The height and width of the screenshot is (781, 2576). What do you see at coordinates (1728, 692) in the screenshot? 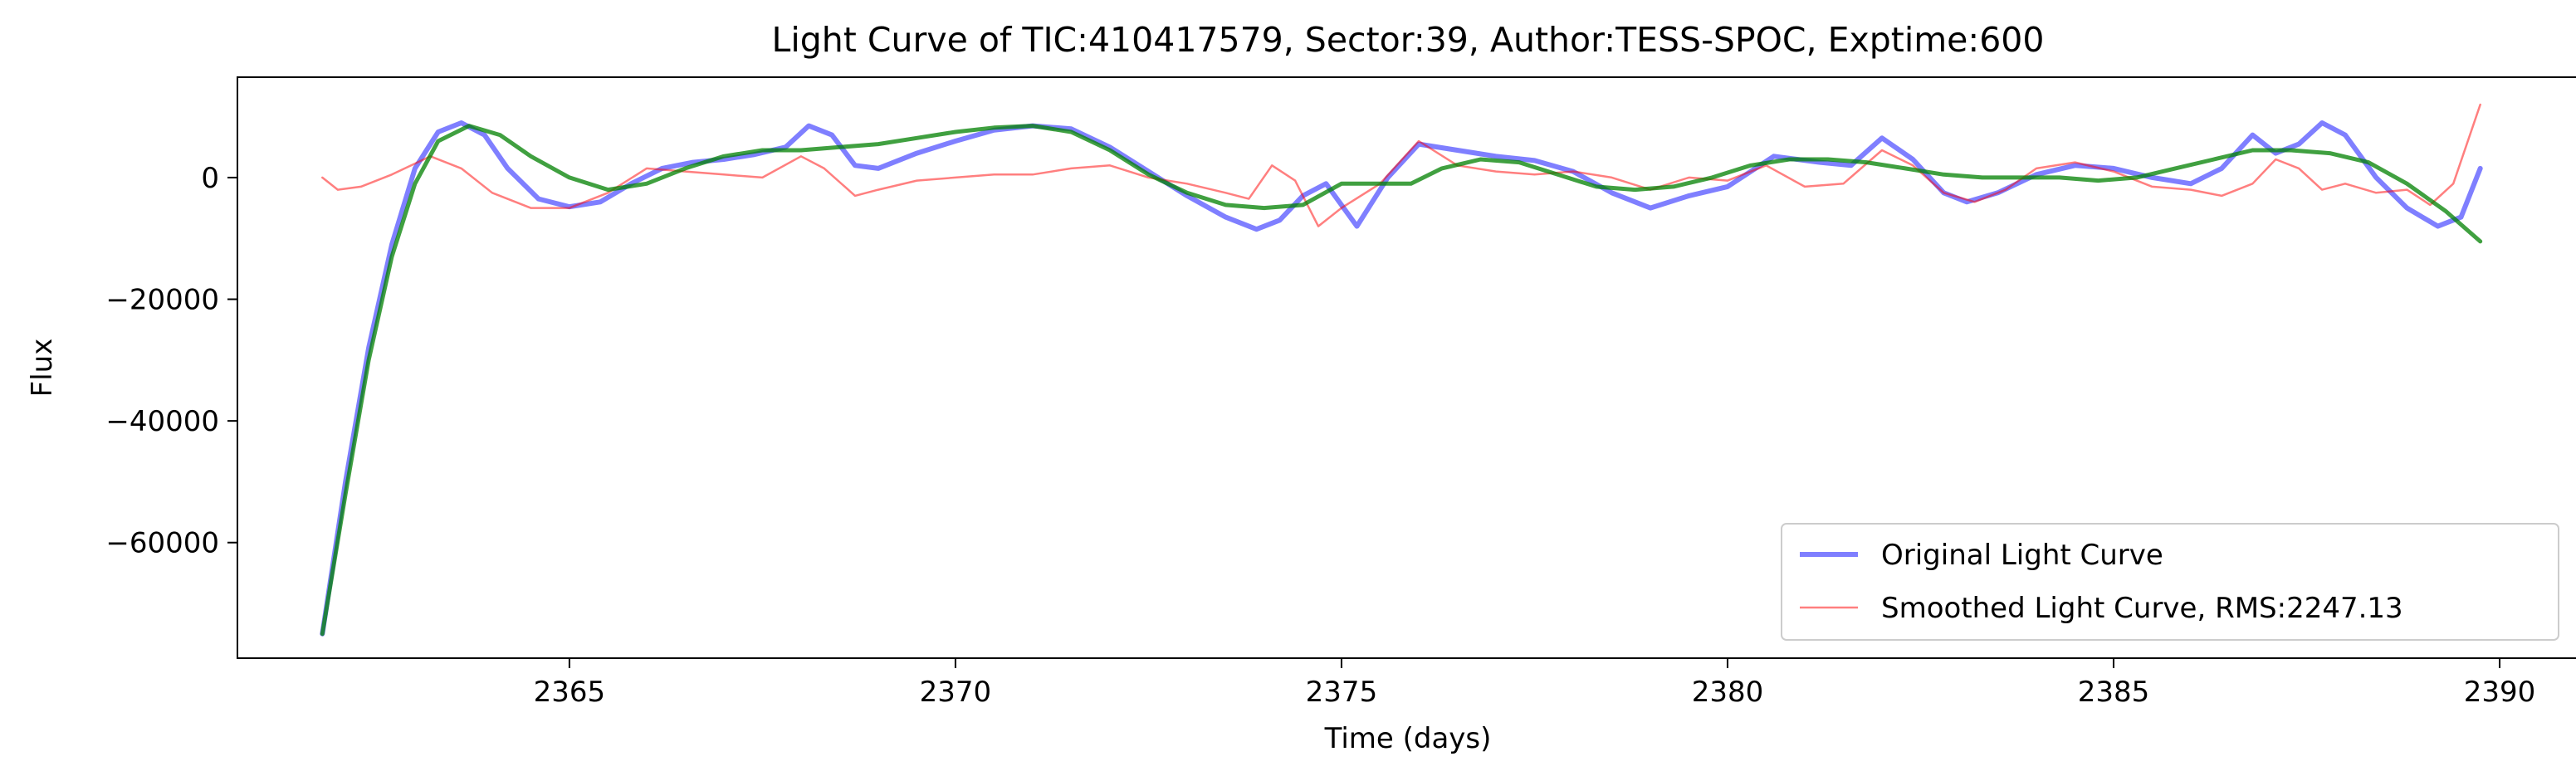
I see `x-tick-label: 2380` at bounding box center [1728, 692].